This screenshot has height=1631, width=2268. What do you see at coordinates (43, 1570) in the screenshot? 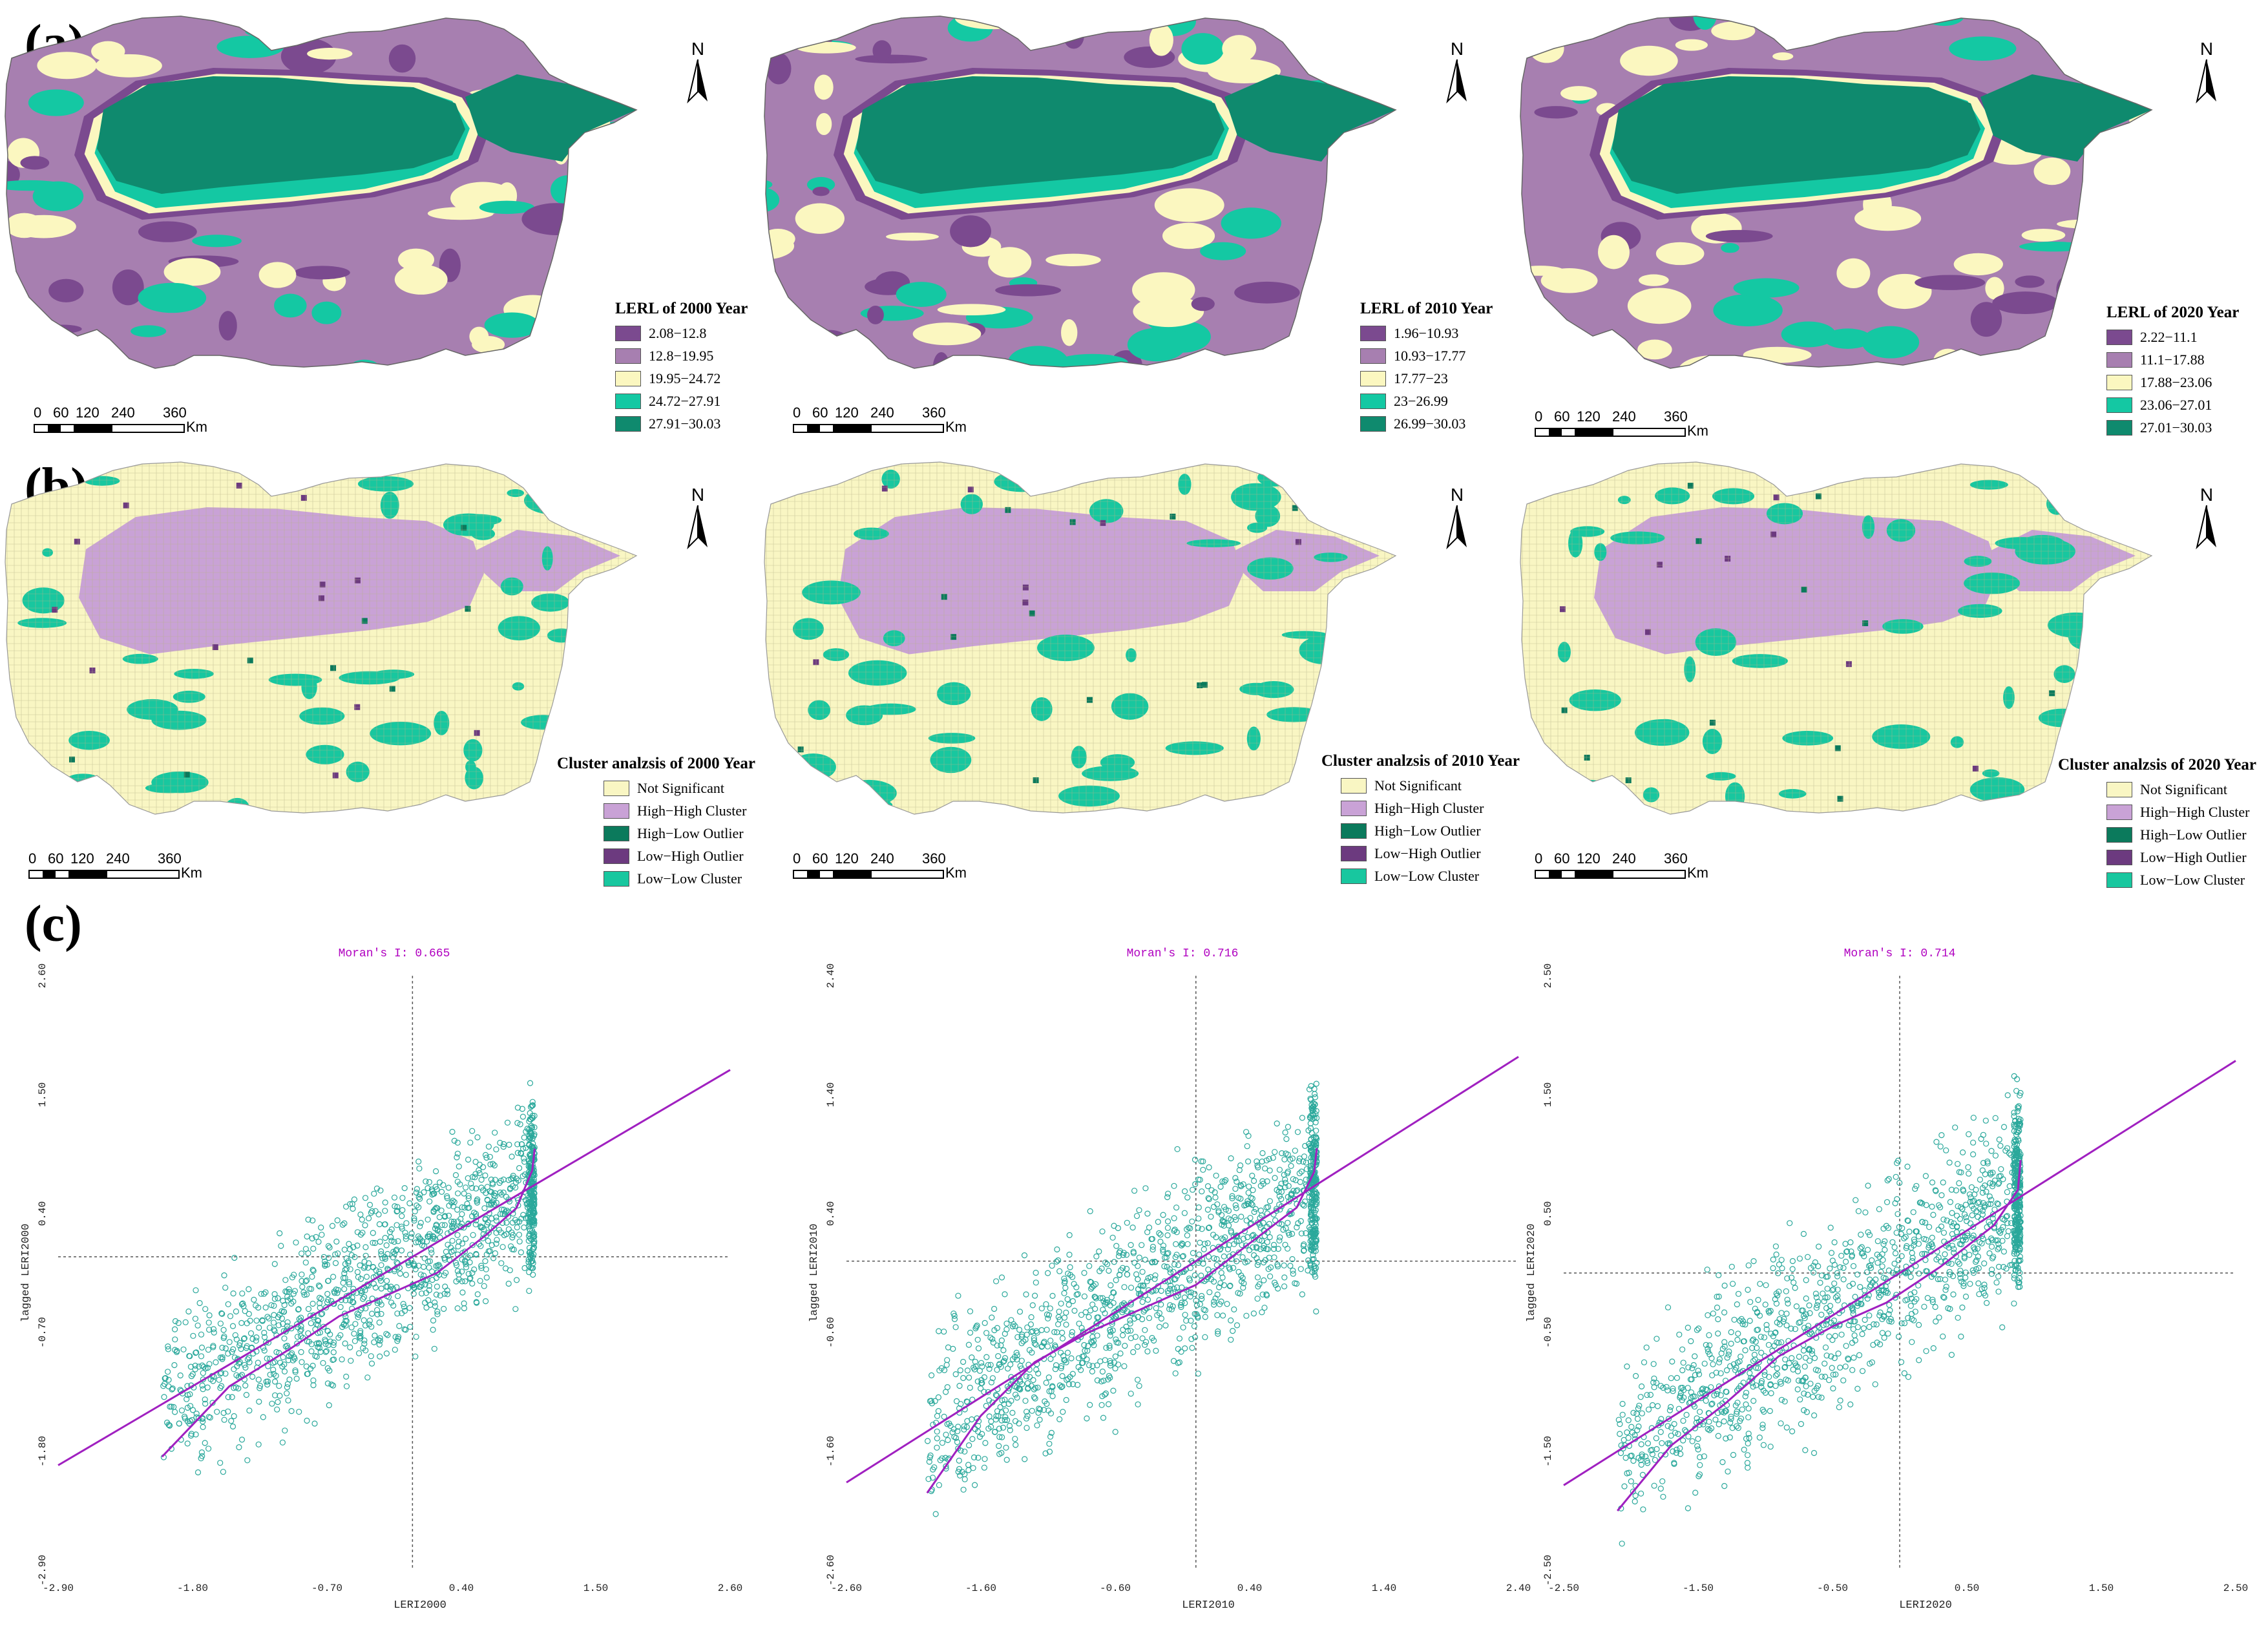
I see `y-tick-label: -2.90` at bounding box center [43, 1570].